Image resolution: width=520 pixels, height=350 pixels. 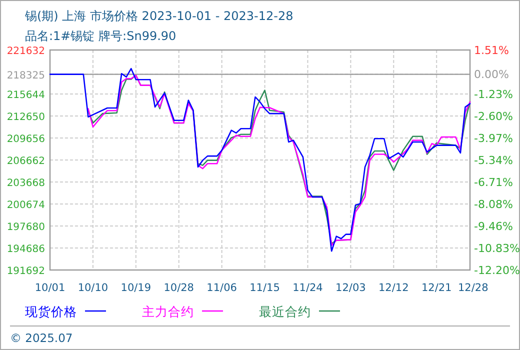 I want to click on x-tick-label: 10/10, so click(x=93, y=288).